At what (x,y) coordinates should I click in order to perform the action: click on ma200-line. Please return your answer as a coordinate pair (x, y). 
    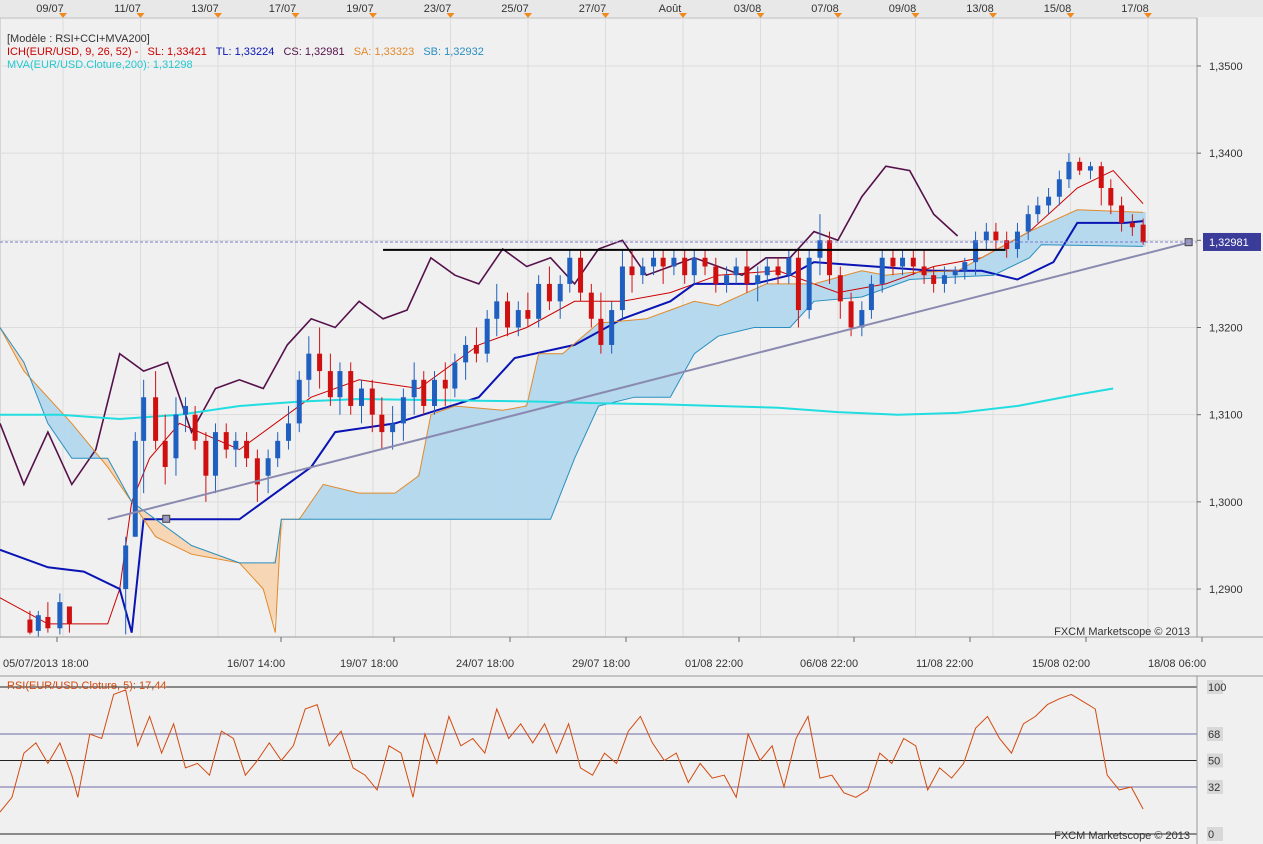
    Looking at the image, I should click on (557, 404).